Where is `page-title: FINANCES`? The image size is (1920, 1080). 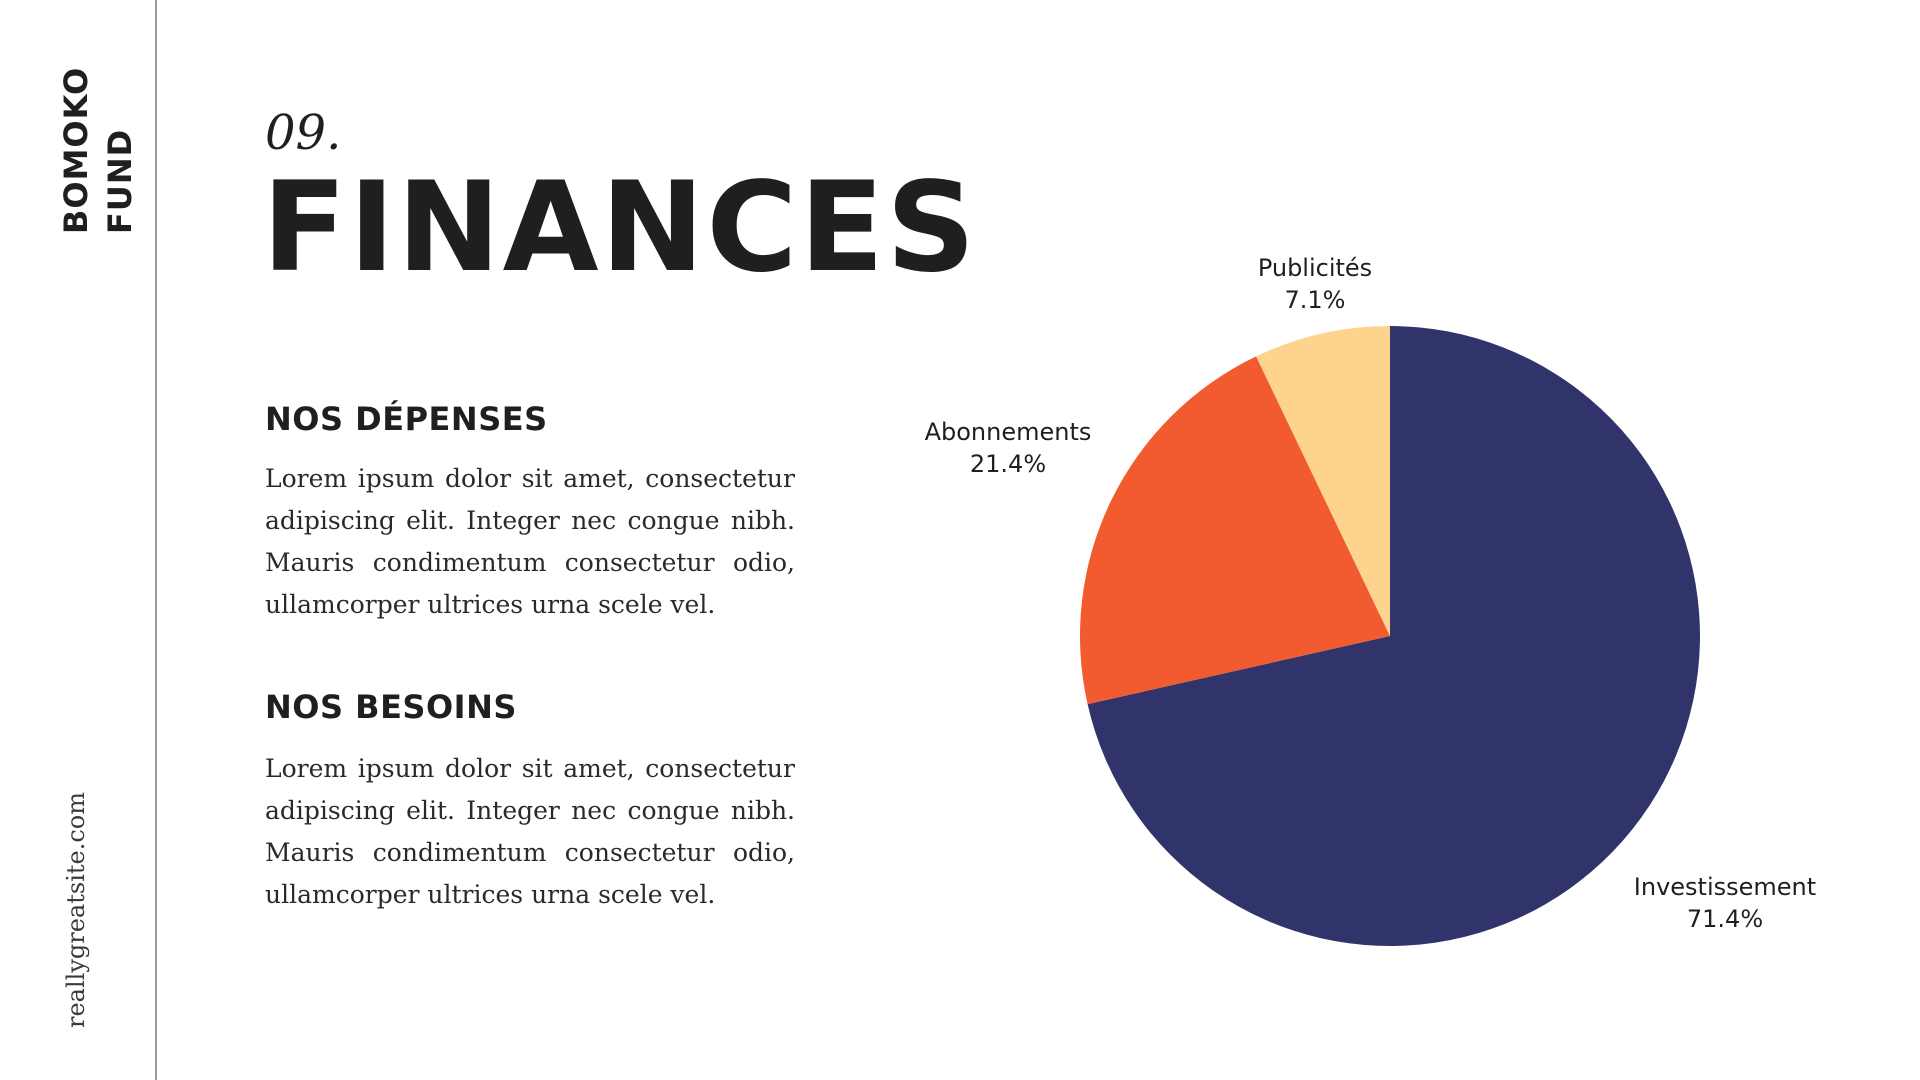
page-title: FINANCES is located at coordinates (620, 228).